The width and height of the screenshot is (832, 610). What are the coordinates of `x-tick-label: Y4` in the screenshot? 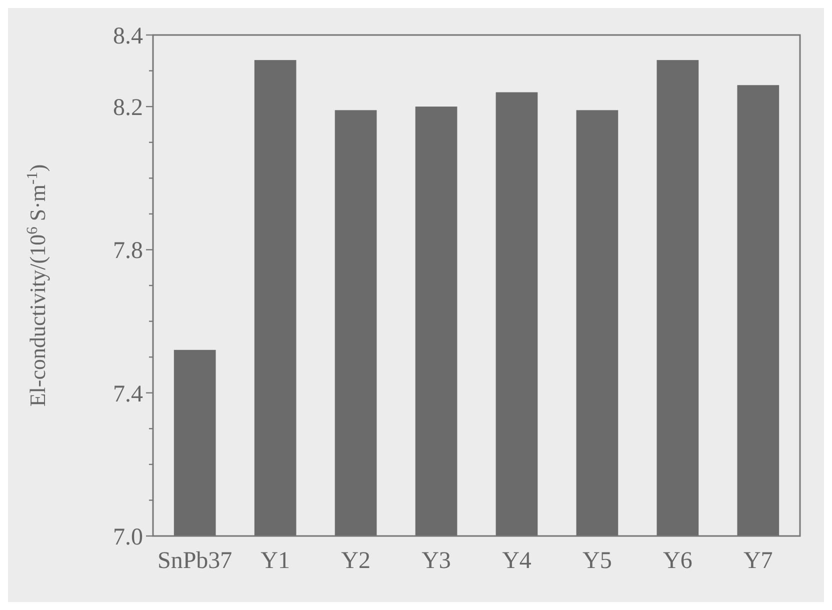 It's located at (517, 561).